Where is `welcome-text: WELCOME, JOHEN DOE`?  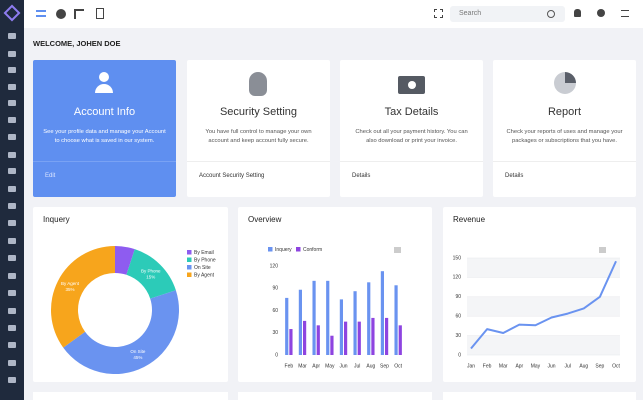 welcome-text: WELCOME, JOHEN DOE is located at coordinates (77, 43).